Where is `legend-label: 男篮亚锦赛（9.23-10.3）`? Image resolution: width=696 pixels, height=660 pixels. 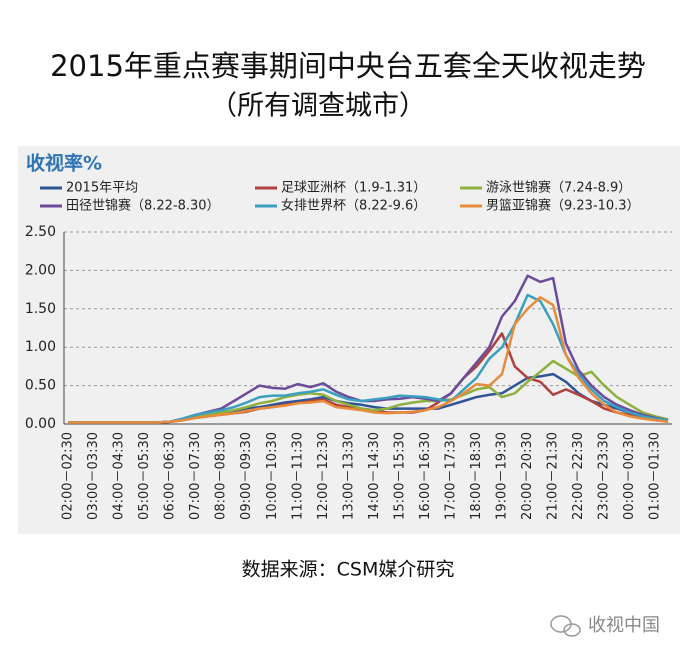 legend-label: 男篮亚锦赛（9.23-10.3） is located at coordinates (563, 206).